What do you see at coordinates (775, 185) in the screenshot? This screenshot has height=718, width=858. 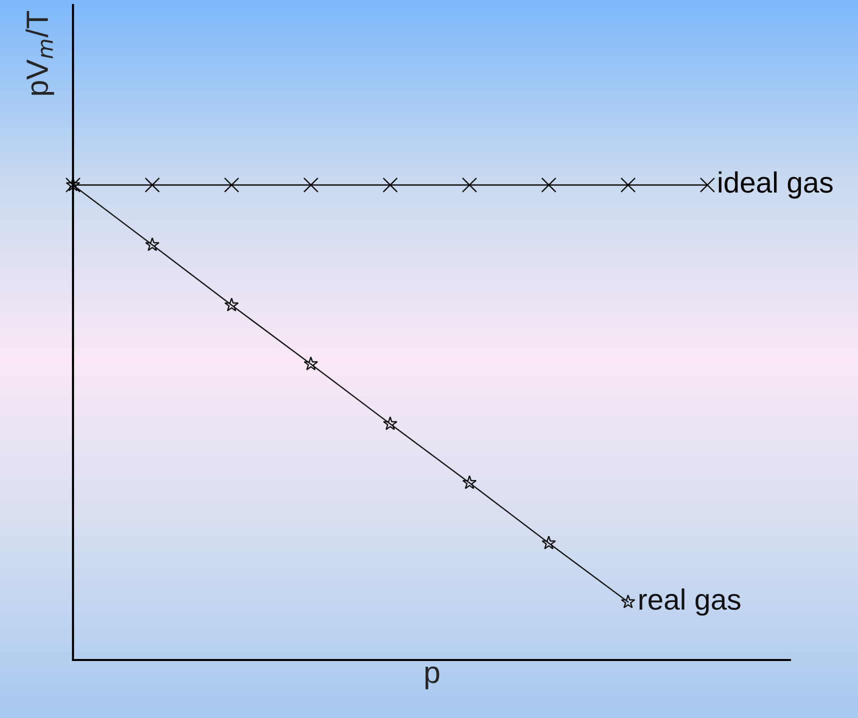 I see `series-label: ideal gas` at bounding box center [775, 185].